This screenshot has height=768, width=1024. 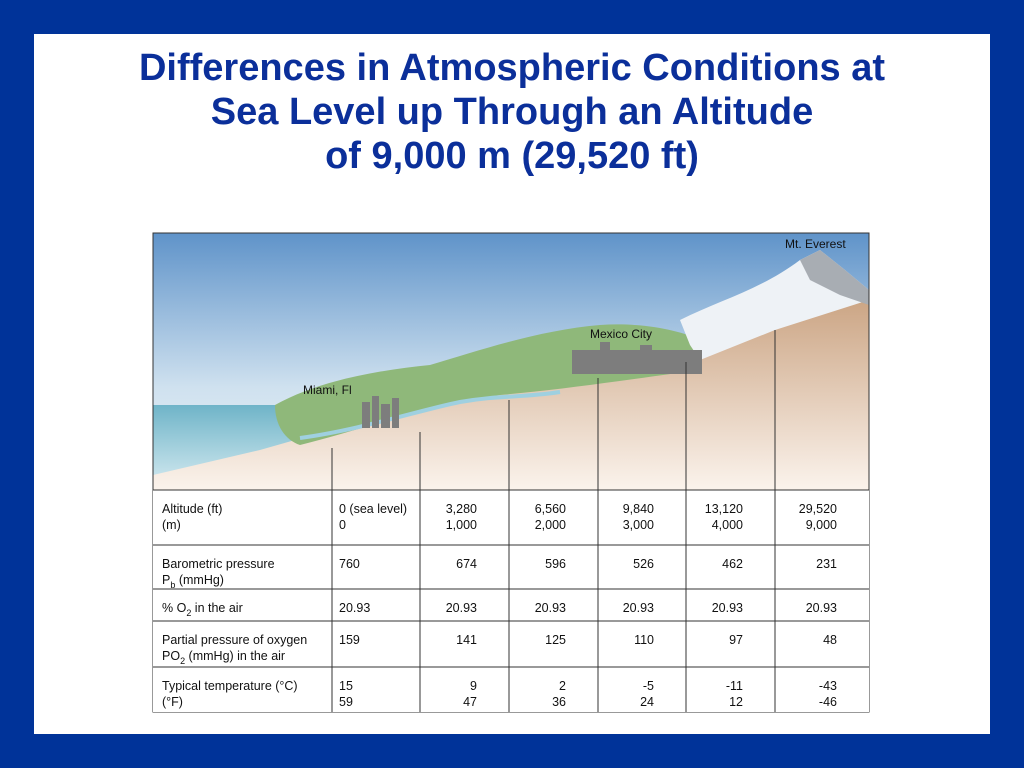 What do you see at coordinates (512, 156) in the screenshot?
I see `title-line: of 9,000 m (29,520 ft)` at bounding box center [512, 156].